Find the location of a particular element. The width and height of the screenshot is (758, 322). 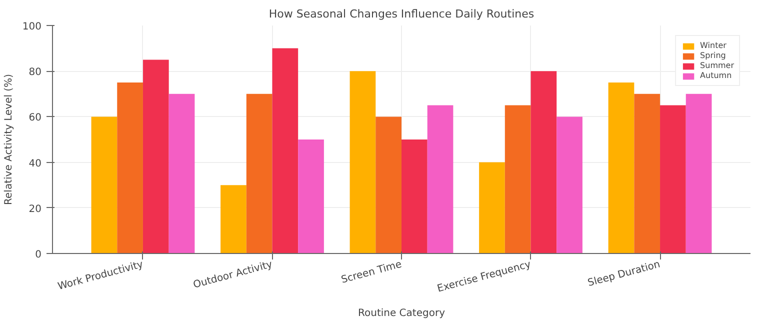

y-tick-label: 100 is located at coordinates (32, 27).